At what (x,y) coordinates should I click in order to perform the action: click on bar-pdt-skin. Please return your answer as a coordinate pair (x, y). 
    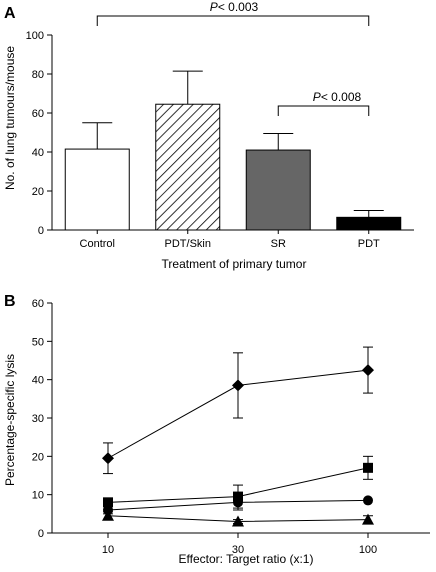
    Looking at the image, I should click on (188, 167).